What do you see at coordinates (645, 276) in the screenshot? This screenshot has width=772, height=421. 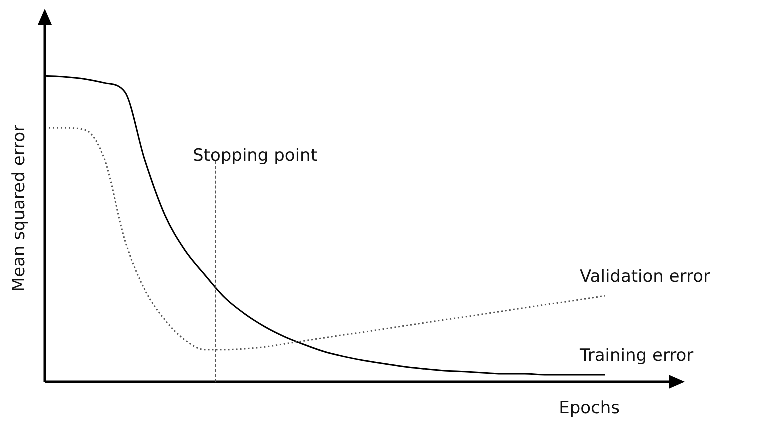 I see `series-label: Validation error` at bounding box center [645, 276].